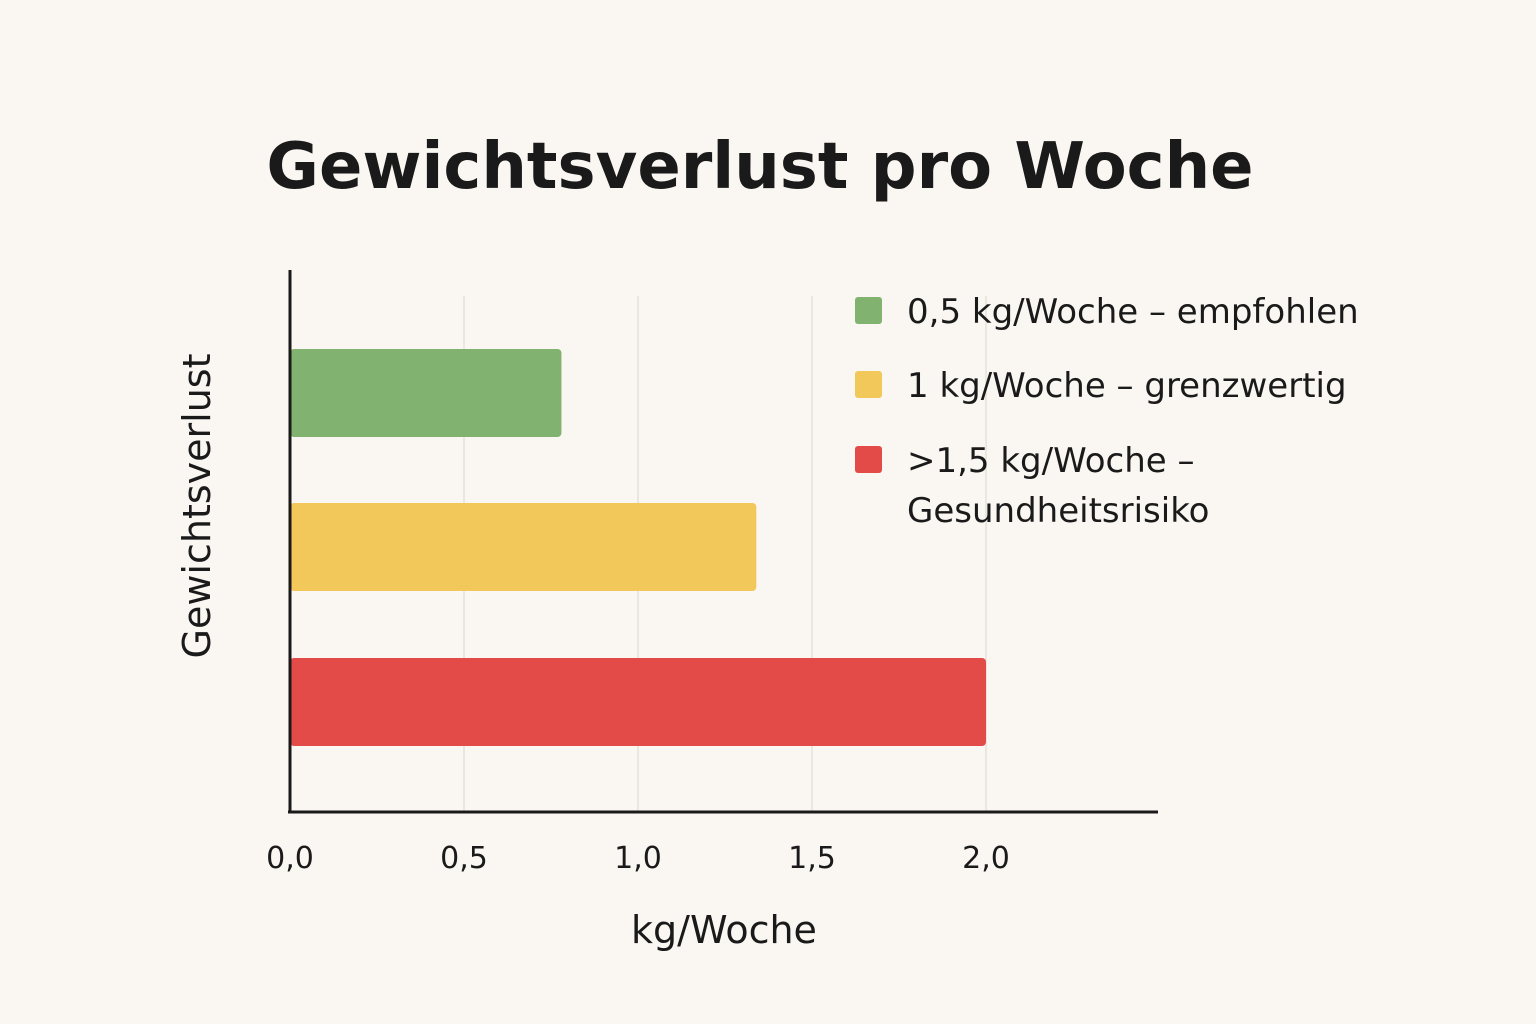  What do you see at coordinates (812, 858) in the screenshot?
I see `x-tick-label: 1,5` at bounding box center [812, 858].